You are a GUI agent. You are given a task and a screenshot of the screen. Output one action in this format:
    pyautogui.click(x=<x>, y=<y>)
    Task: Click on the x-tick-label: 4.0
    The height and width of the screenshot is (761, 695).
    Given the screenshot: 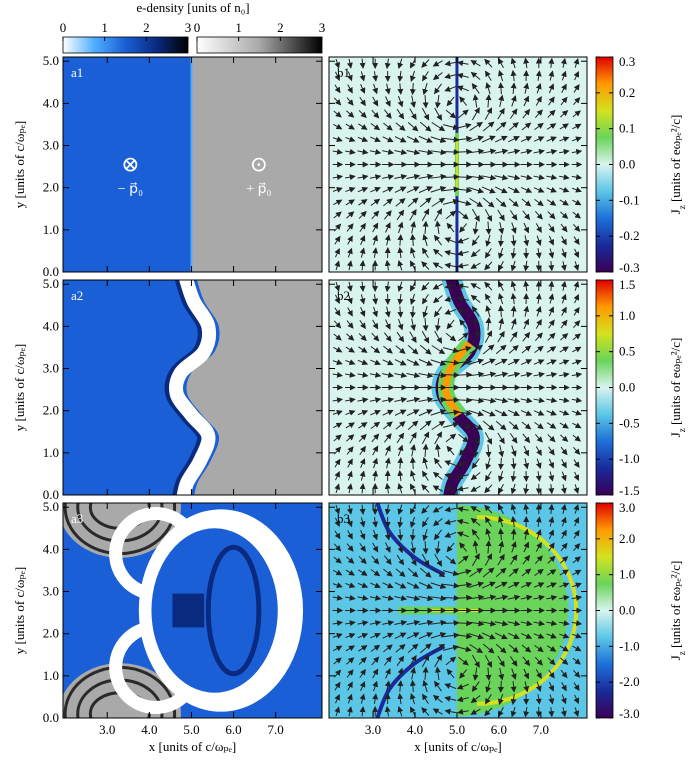 What is the action you would take?
    pyautogui.click(x=415, y=729)
    